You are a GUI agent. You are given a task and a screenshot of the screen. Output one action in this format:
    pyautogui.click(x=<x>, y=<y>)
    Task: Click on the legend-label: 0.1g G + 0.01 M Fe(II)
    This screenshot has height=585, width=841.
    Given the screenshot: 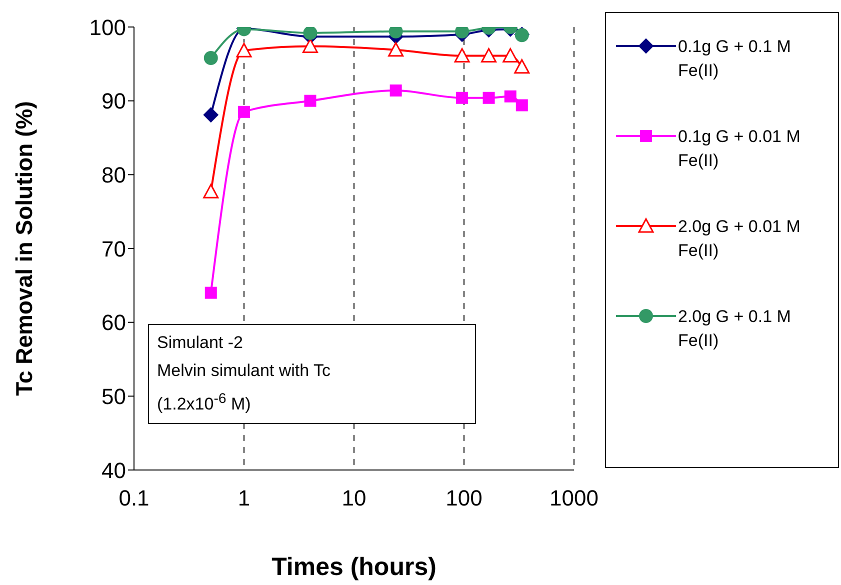 What is the action you would take?
    pyautogui.click(x=740, y=149)
    